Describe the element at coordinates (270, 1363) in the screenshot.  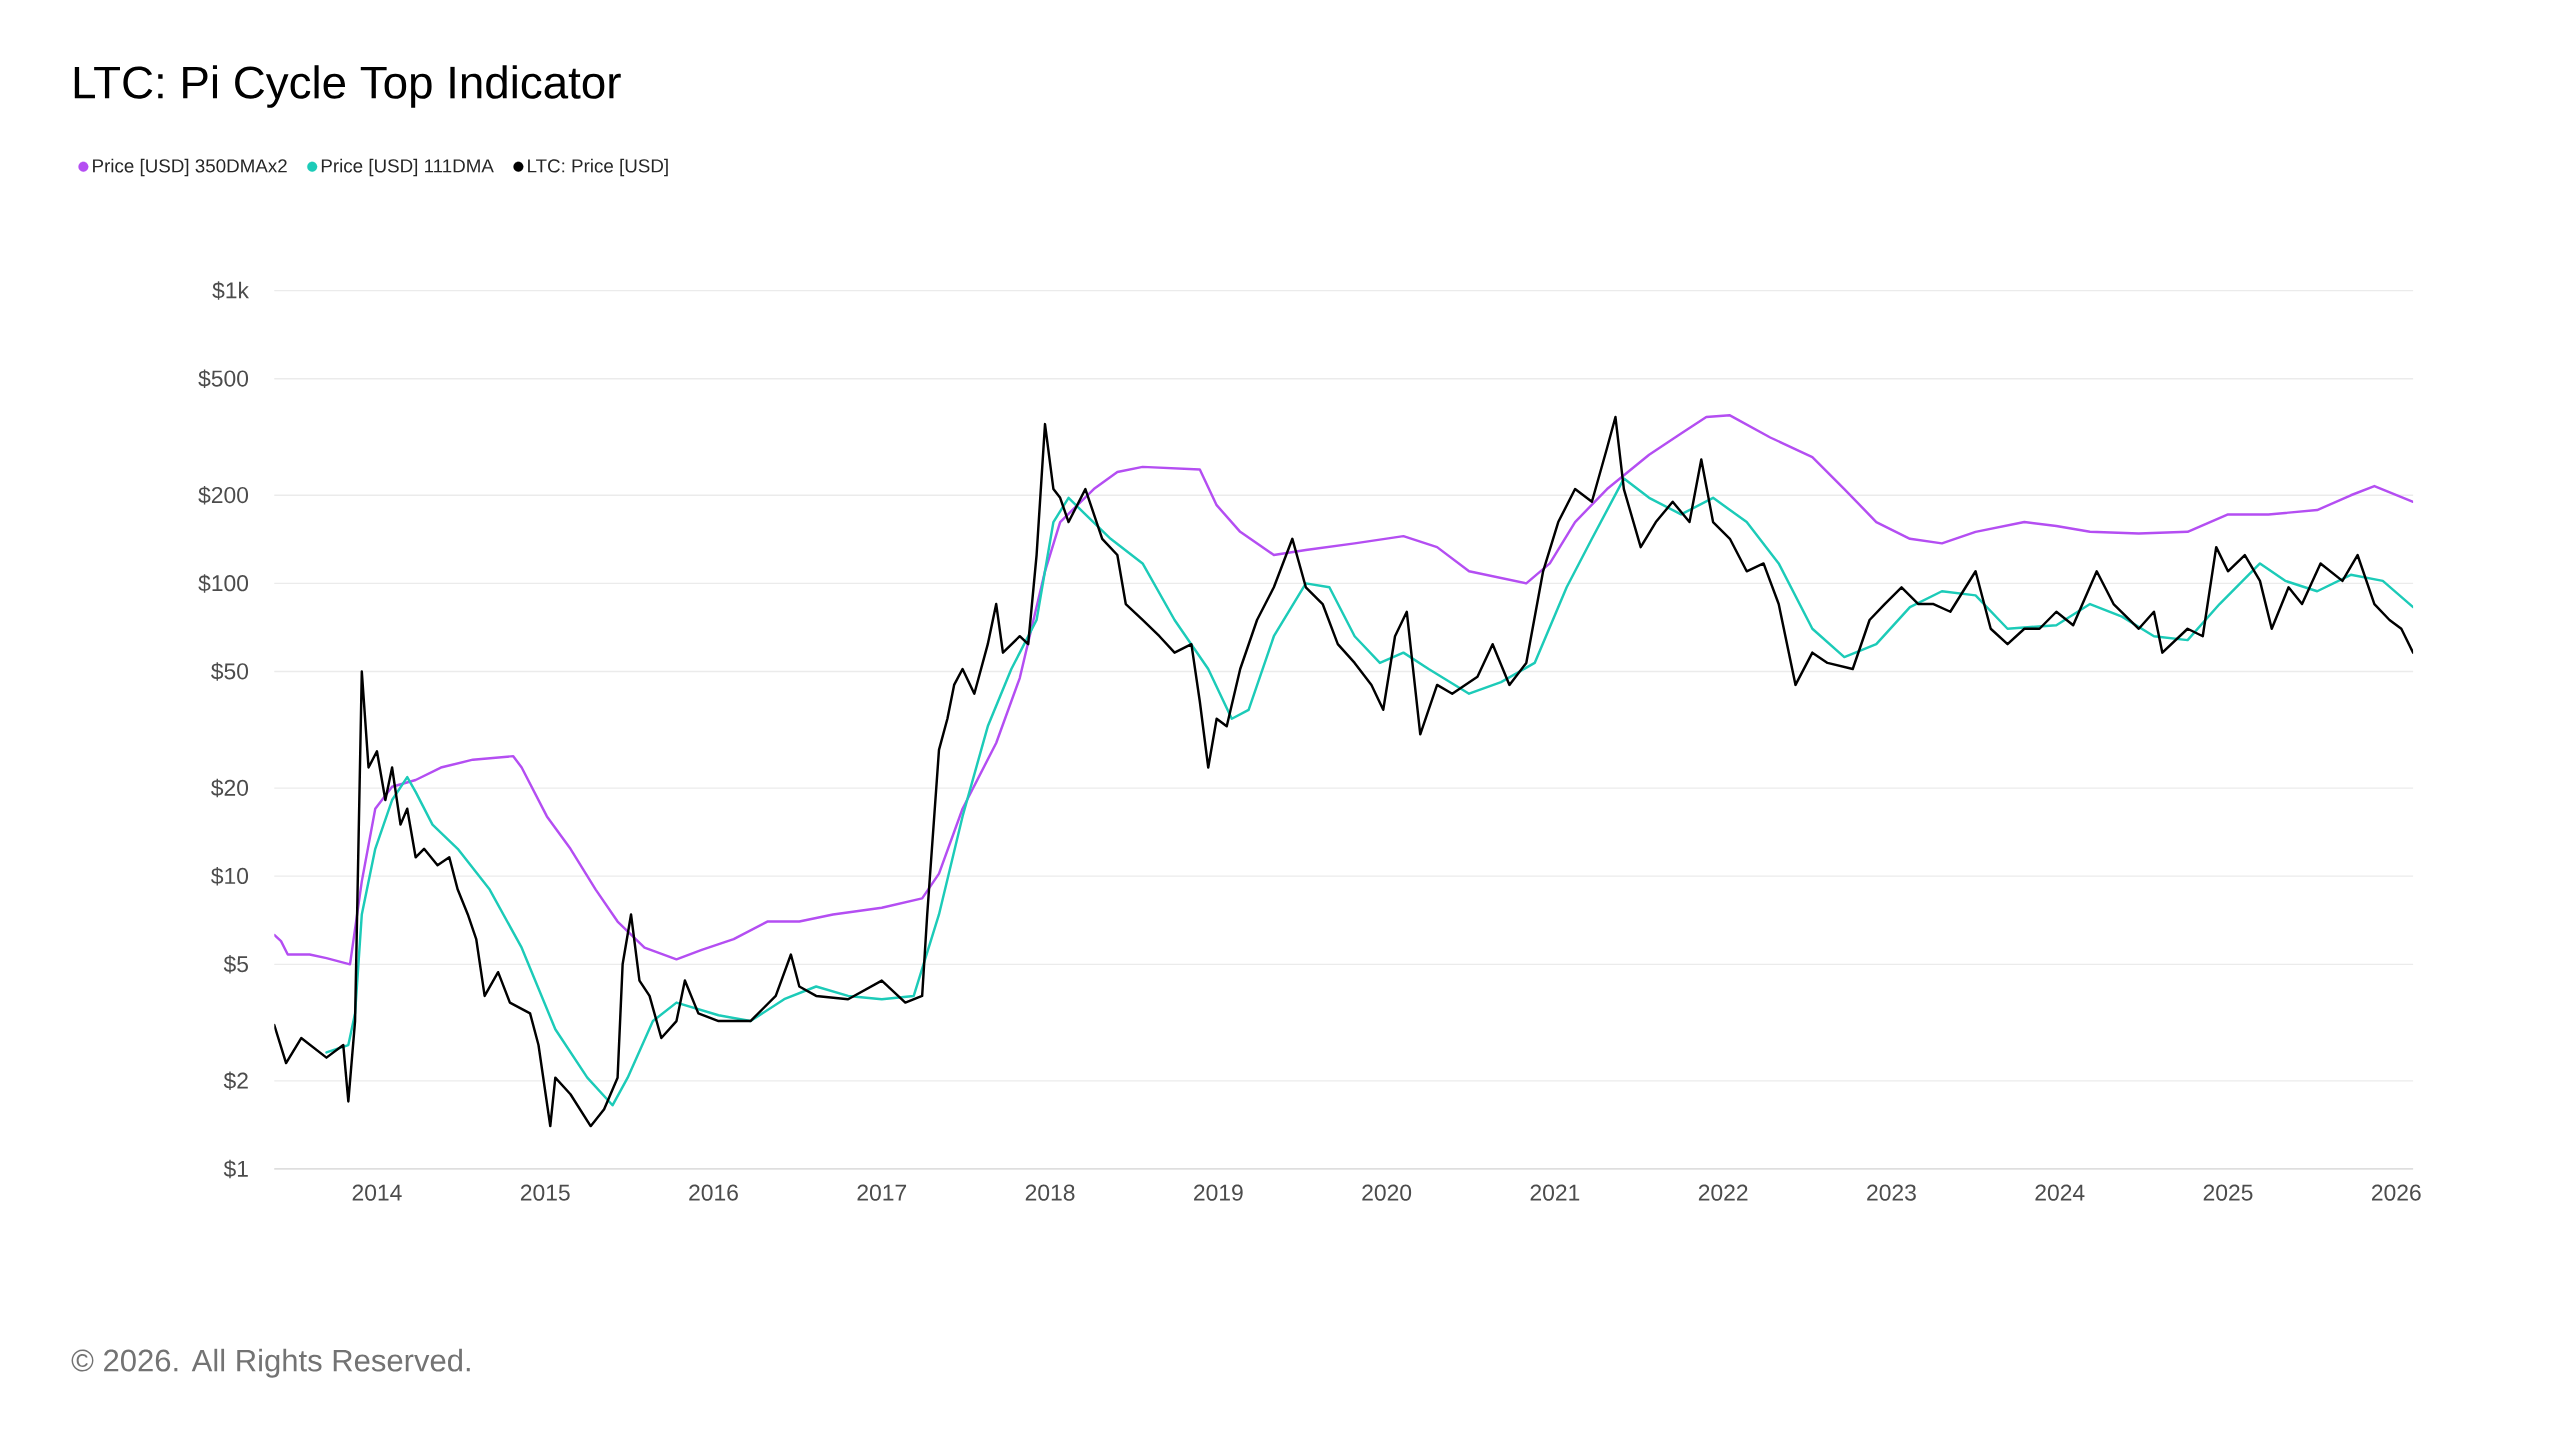
I see `text: © 2026. All Rights Reserved.` at that location.